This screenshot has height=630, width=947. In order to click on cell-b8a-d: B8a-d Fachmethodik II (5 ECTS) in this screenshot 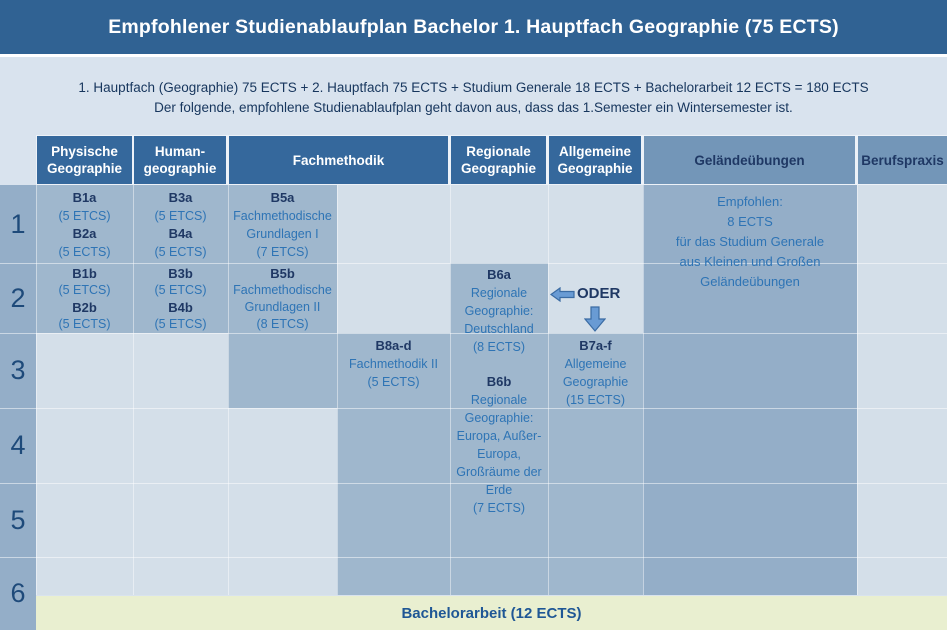, I will do `click(393, 373)`.